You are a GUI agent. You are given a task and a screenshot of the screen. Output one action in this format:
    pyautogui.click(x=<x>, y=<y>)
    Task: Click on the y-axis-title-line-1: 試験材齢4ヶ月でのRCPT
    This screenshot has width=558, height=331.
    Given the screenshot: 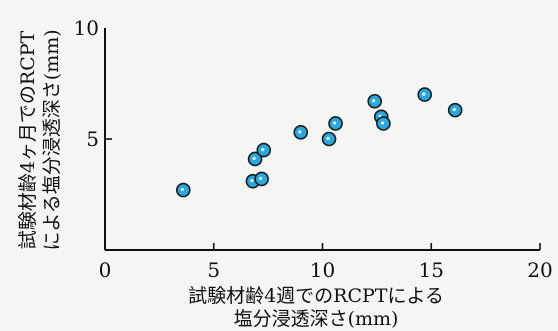 What is the action you would take?
    pyautogui.click(x=28, y=139)
    